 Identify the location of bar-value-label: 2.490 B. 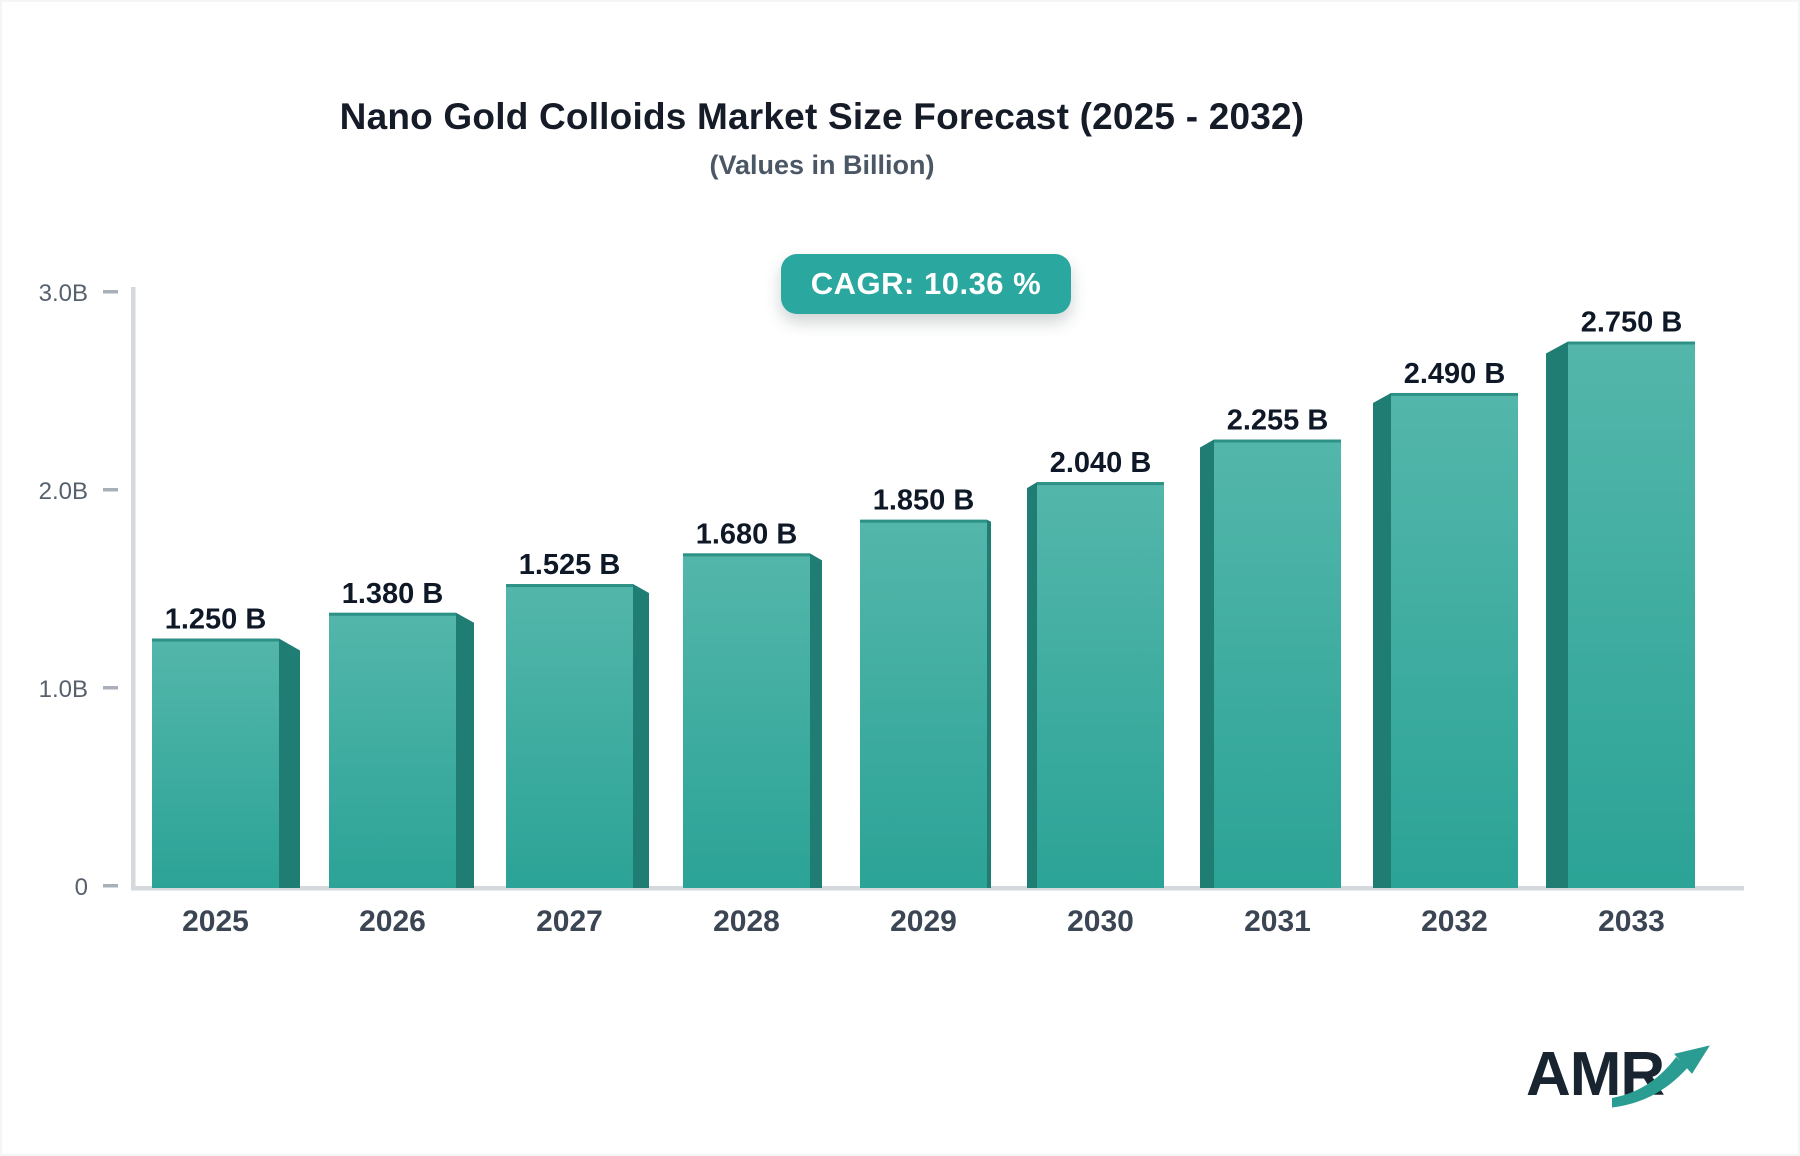
(1455, 374).